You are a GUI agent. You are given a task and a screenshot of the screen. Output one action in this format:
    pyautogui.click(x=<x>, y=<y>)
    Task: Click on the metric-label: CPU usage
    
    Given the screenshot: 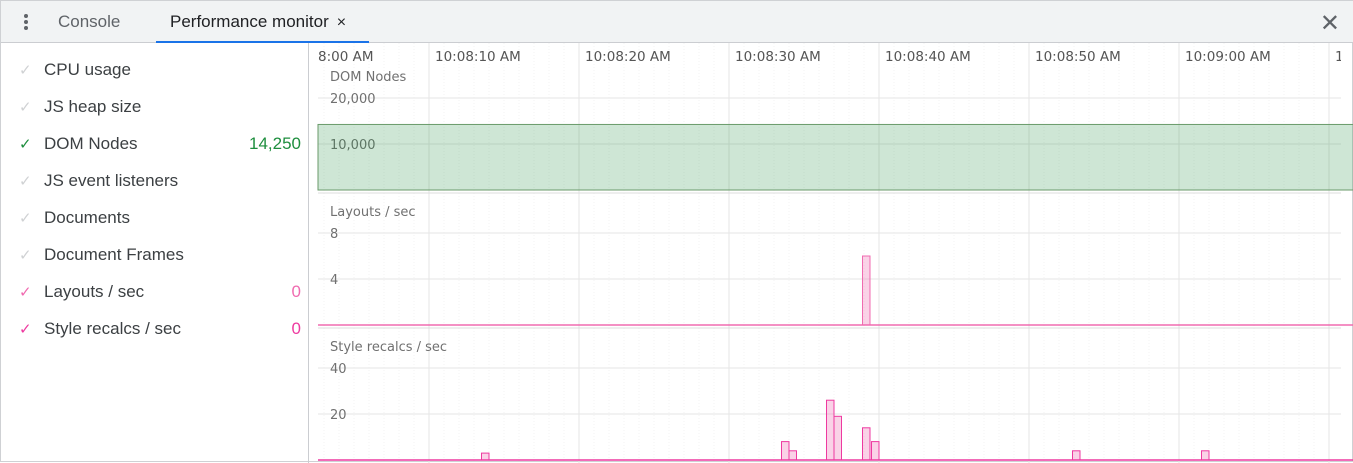 What is the action you would take?
    pyautogui.click(x=87, y=69)
    